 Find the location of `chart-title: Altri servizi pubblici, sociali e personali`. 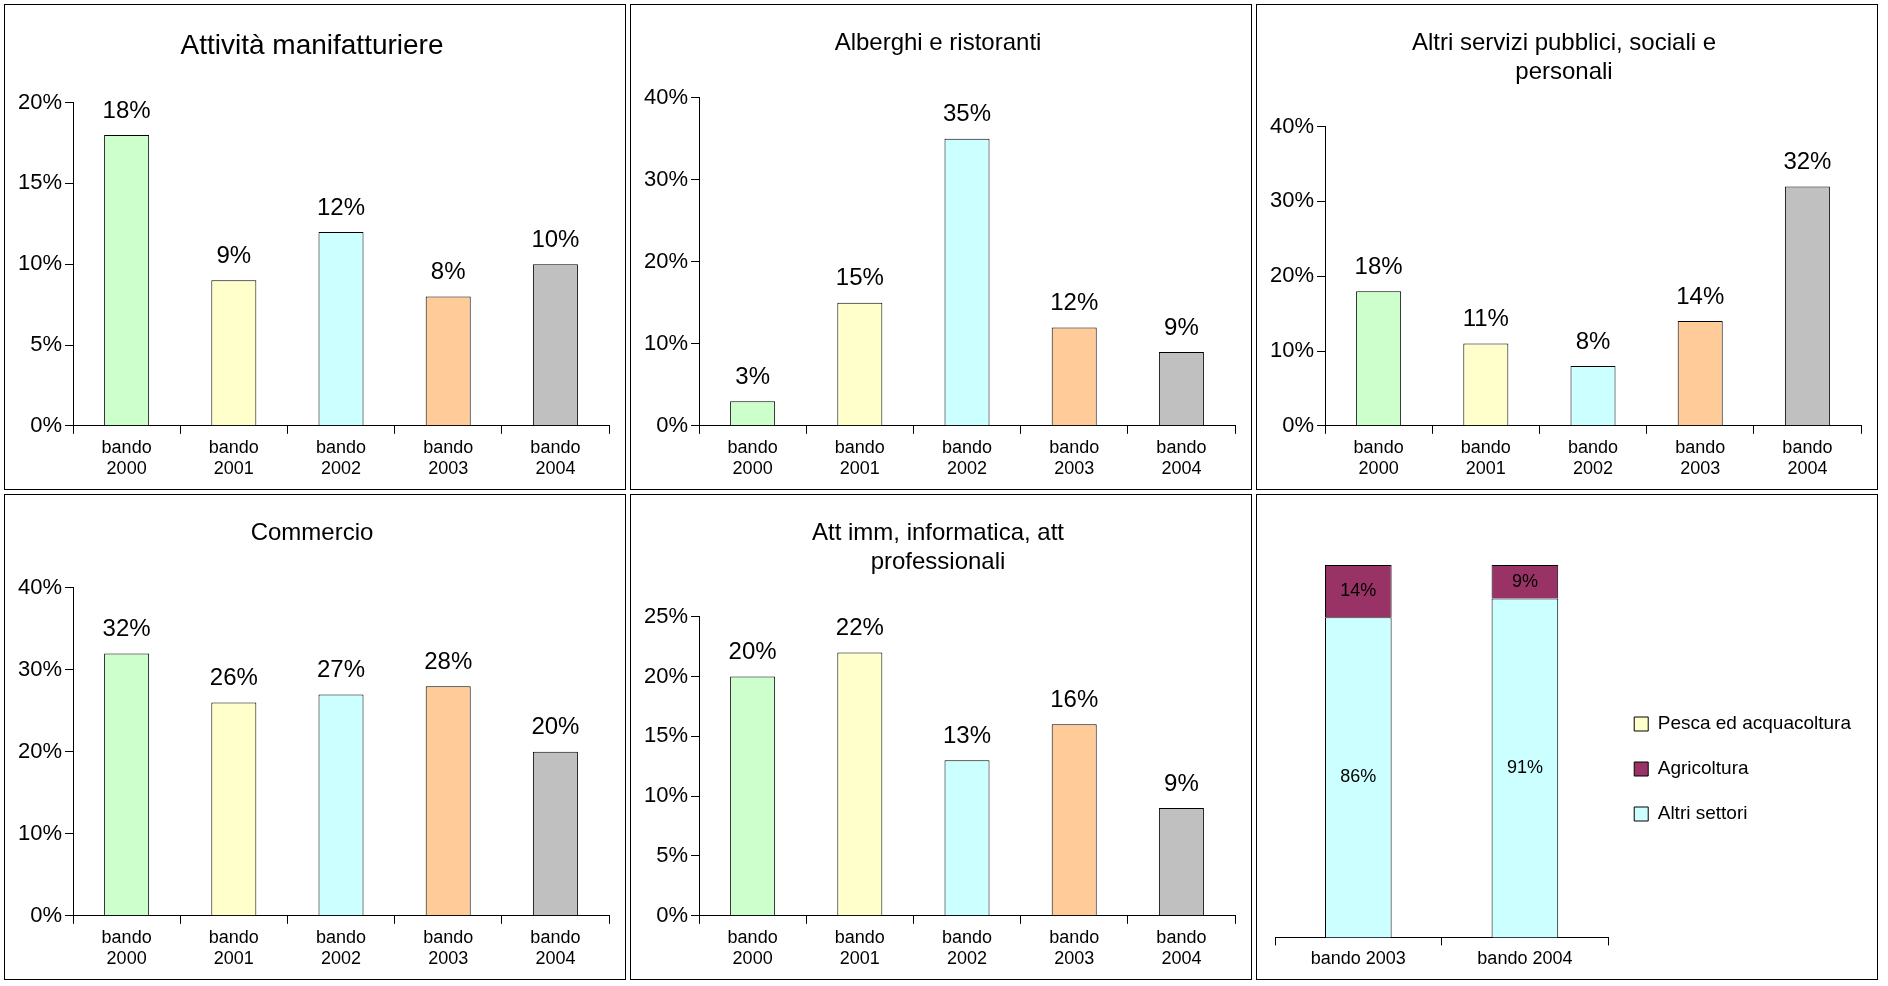

chart-title: Altri servizi pubblici, sociali e personali is located at coordinates (1564, 56).